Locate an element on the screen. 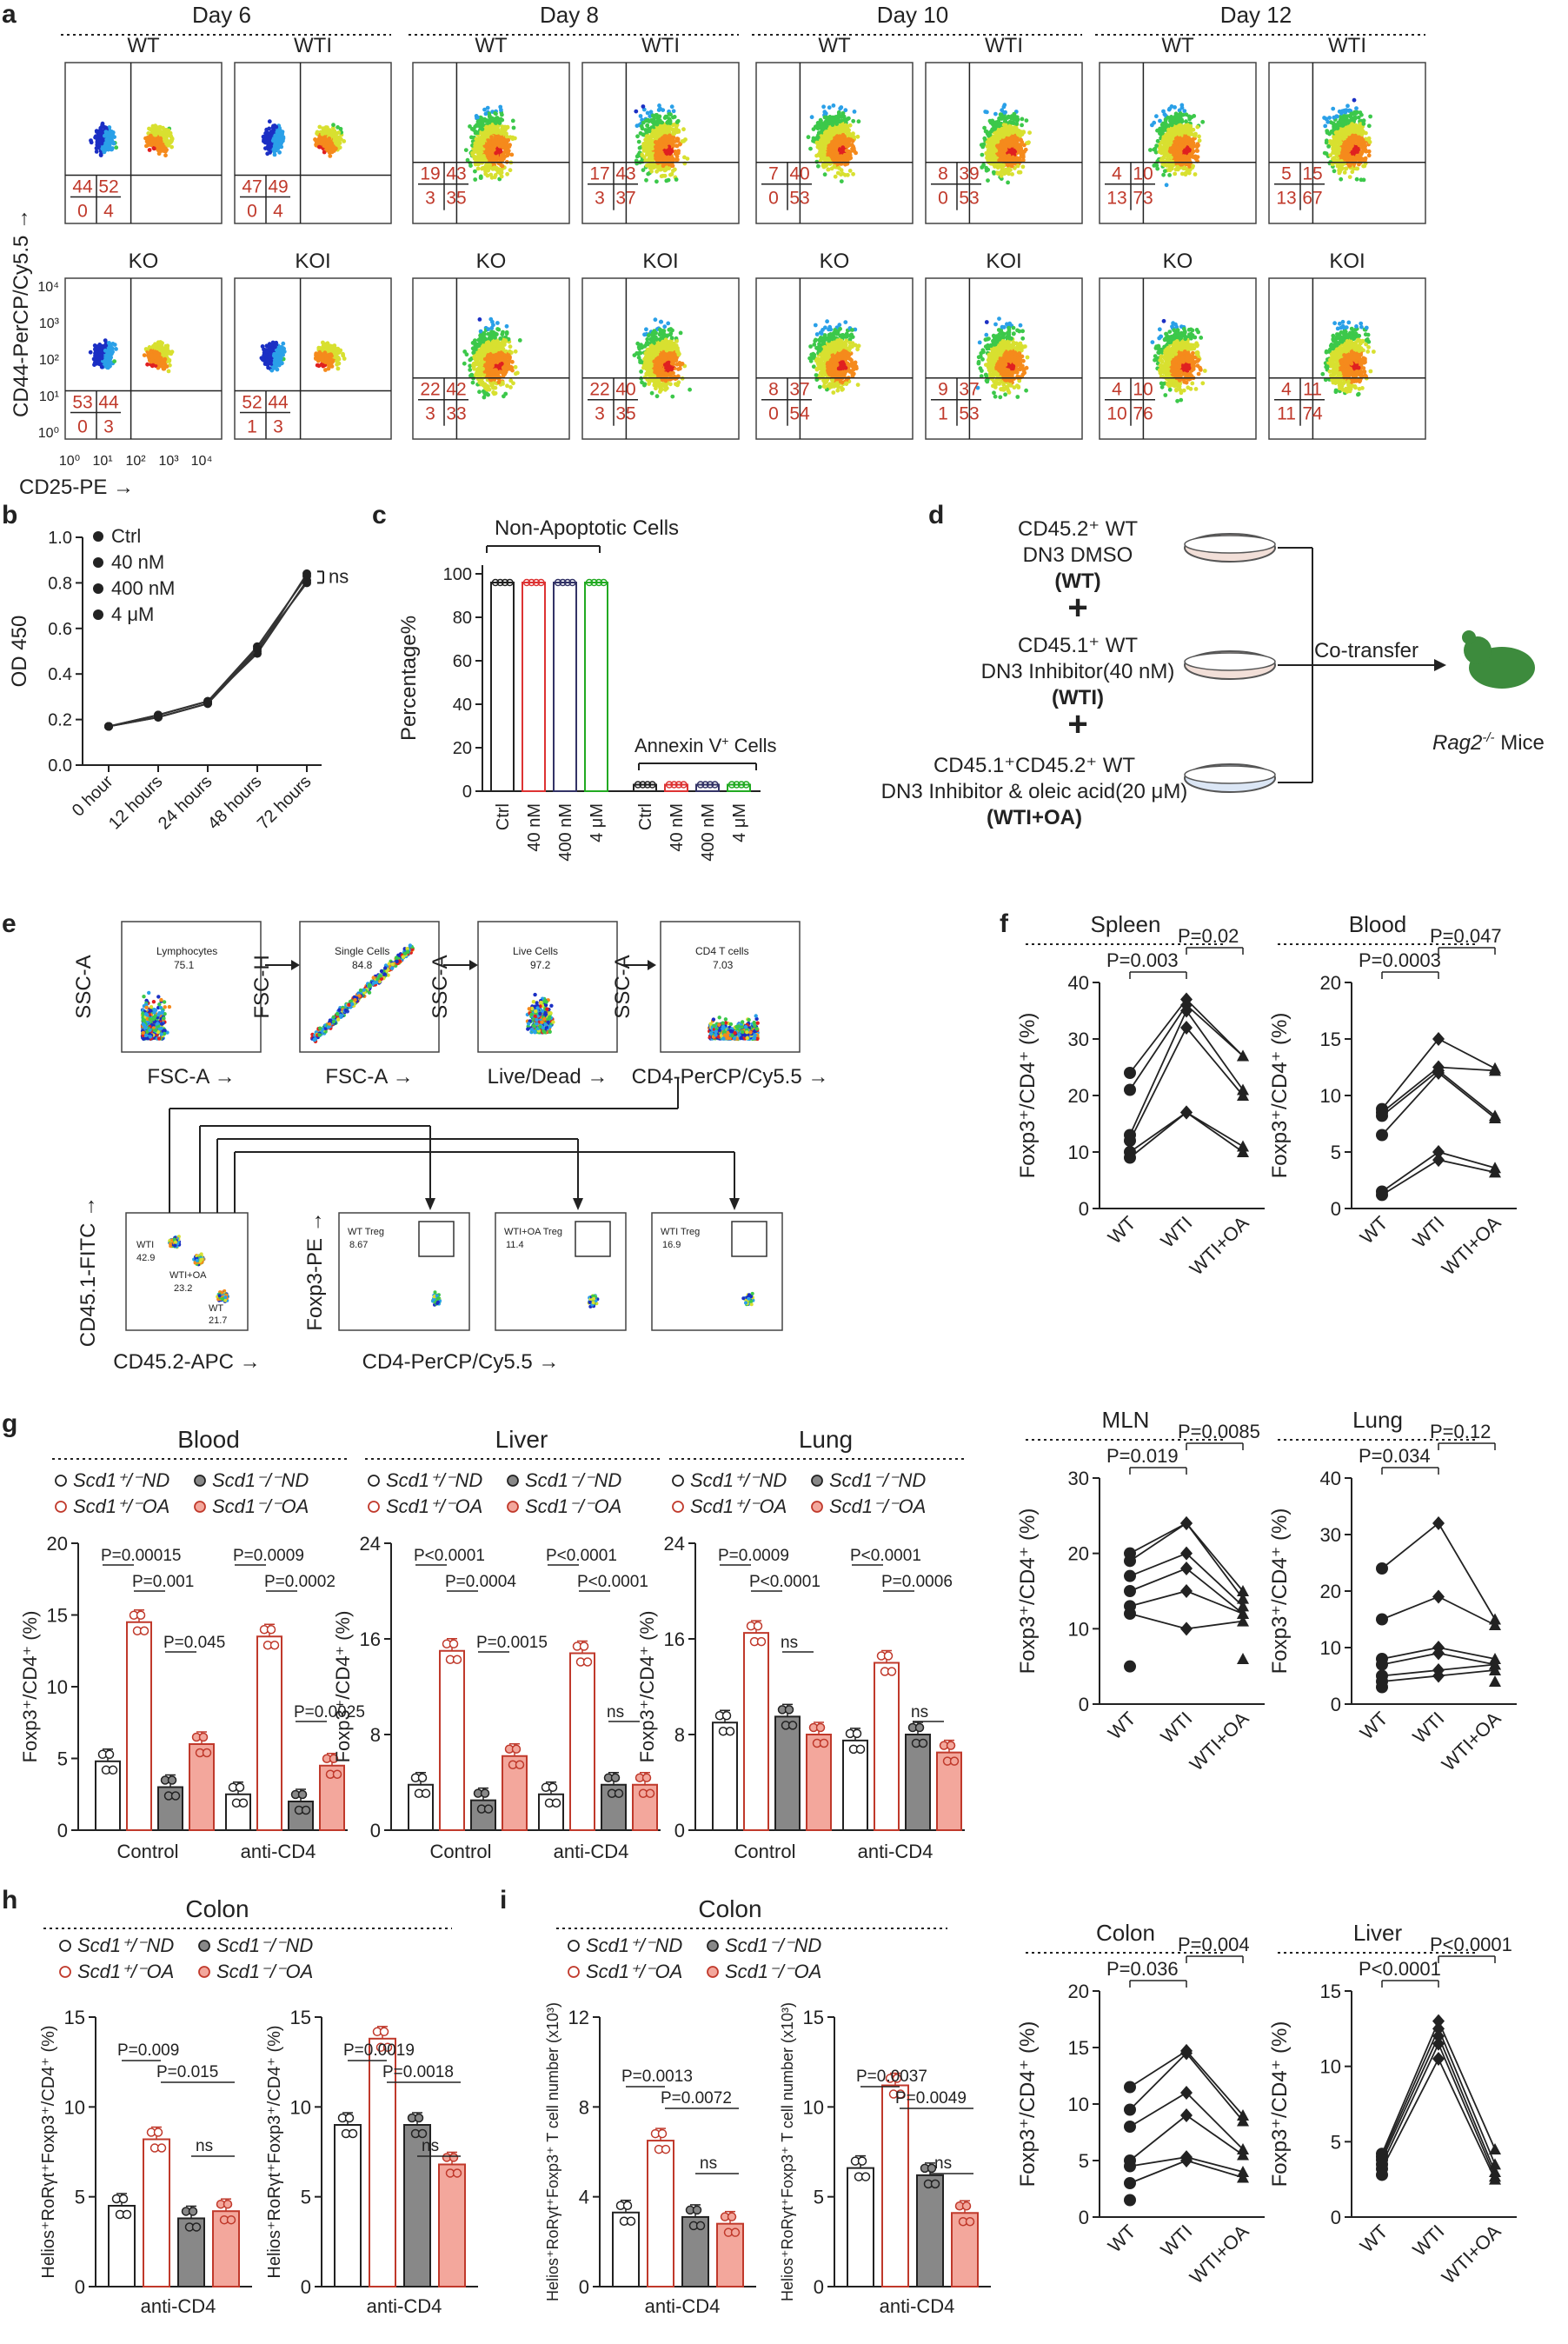  panel-letter: a is located at coordinates (9, 14).